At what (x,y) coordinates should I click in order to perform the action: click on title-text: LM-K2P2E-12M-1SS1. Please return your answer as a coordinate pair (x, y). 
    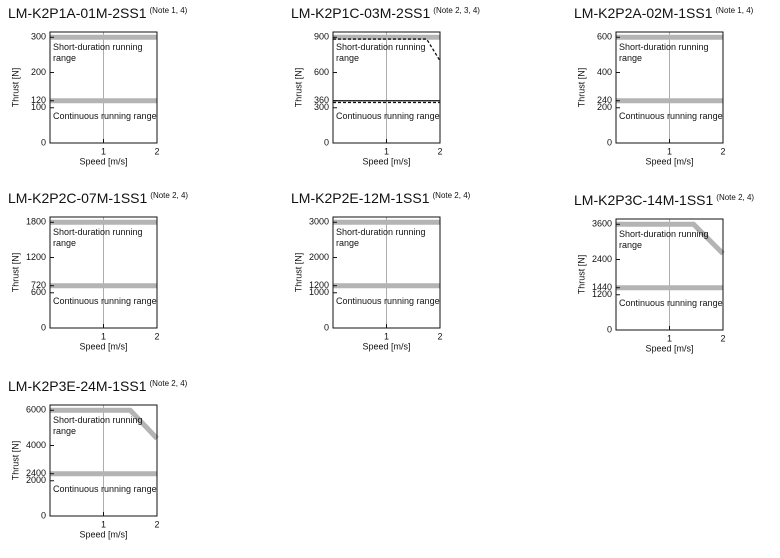
    Looking at the image, I should click on (360, 198).